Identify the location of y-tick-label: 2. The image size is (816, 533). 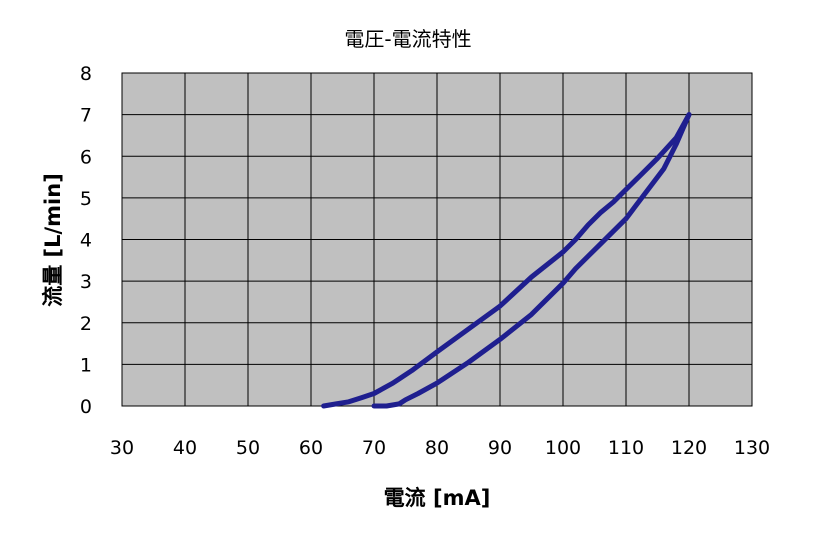
(86, 324).